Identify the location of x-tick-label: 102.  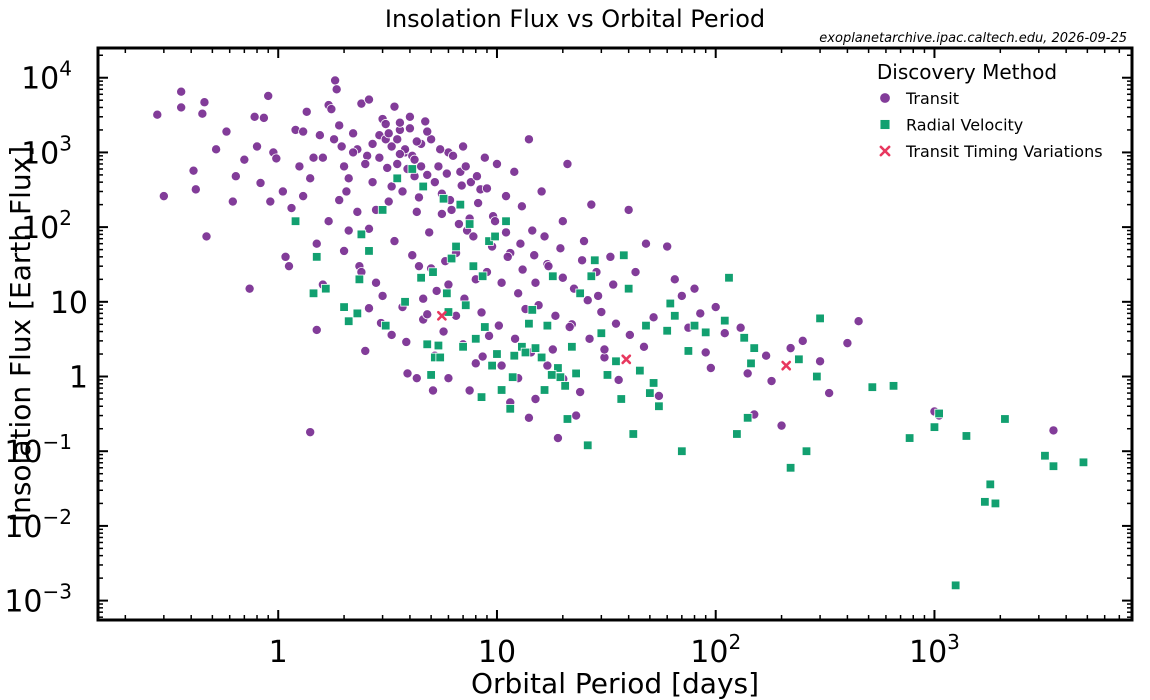
(715, 650).